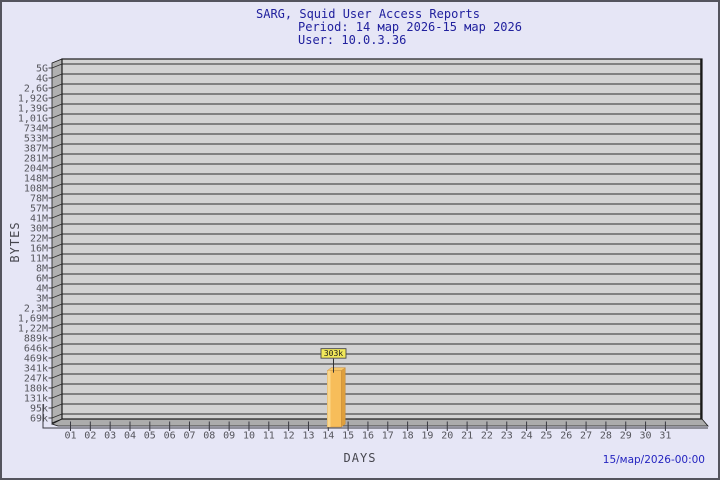 Image resolution: width=720 pixels, height=480 pixels. What do you see at coordinates (36, 399) in the screenshot?
I see `y-axis-tick-label: 131k` at bounding box center [36, 399].